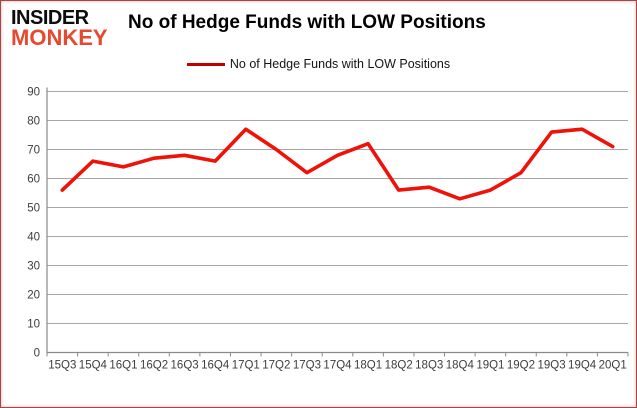 This screenshot has height=408, width=637. What do you see at coordinates (185, 366) in the screenshot?
I see `x-tick-label-16Q3: 16Q3` at bounding box center [185, 366].